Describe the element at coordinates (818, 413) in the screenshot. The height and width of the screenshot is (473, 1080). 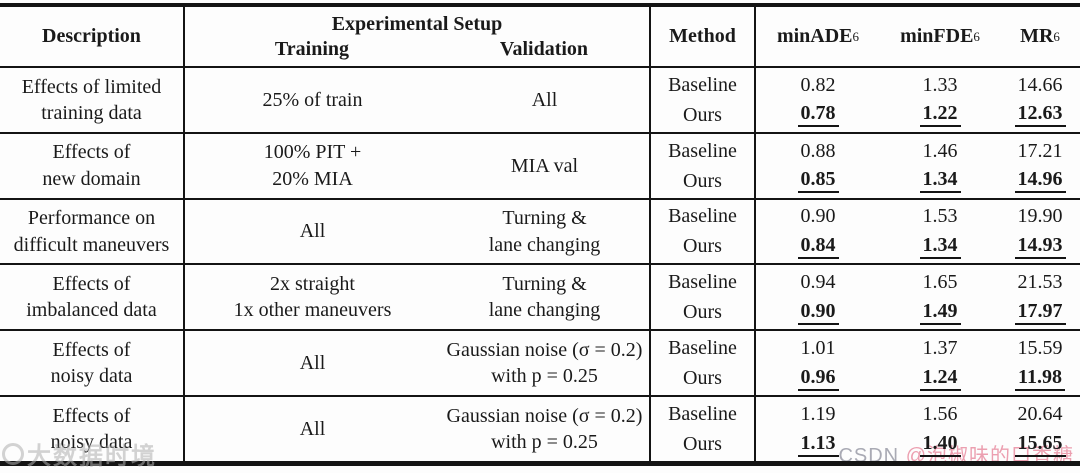
I see `minade-baseline: 1.19` at that location.